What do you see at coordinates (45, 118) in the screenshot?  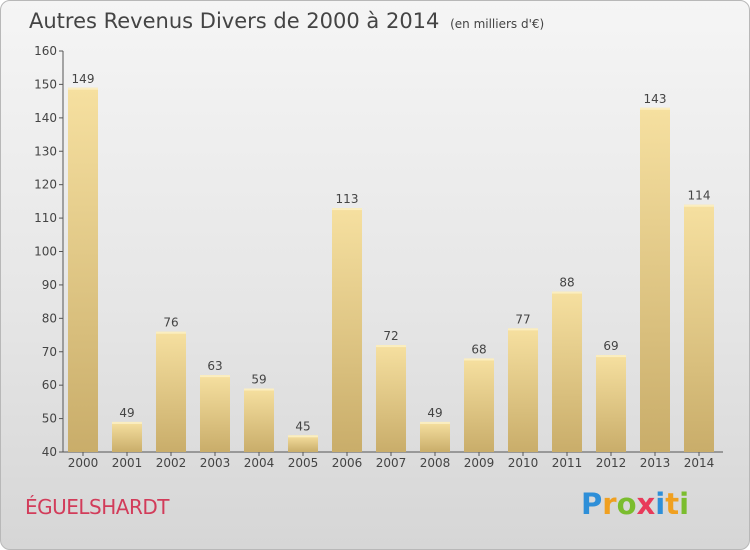 I see `y-tick-label: 140` at bounding box center [45, 118].